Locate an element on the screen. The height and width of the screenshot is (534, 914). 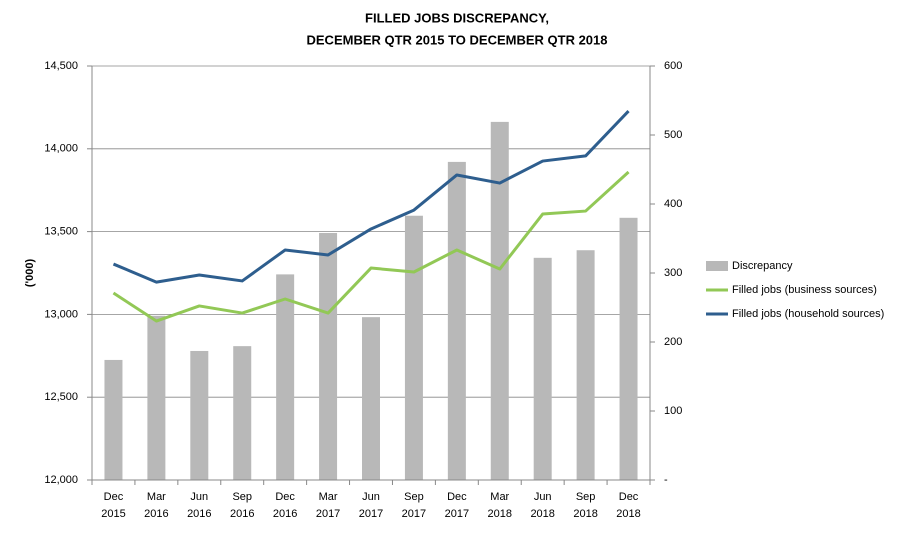
legend-label: Discrepancy is located at coordinates (762, 266).